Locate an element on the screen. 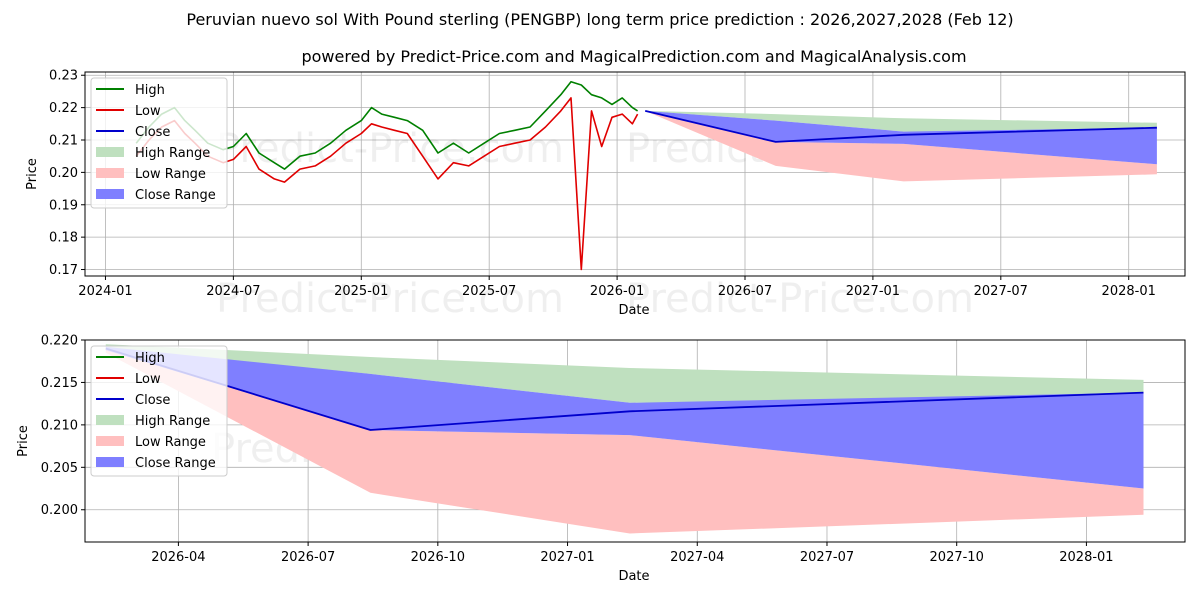 This screenshot has width=1200, height=600. close-range-band is located at coordinates (901, 137).